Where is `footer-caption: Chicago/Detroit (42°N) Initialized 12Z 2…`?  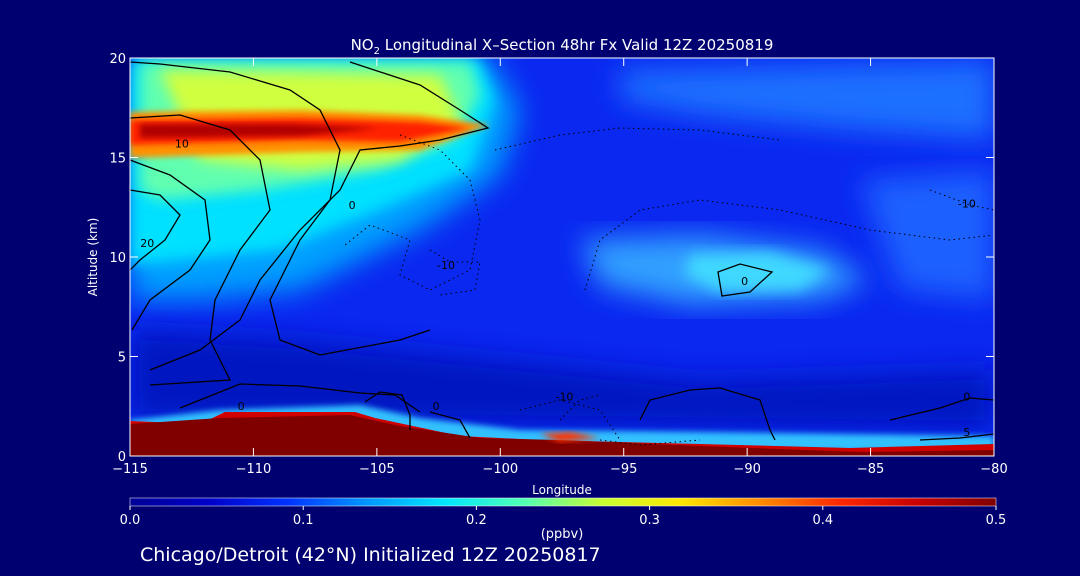 footer-caption: Chicago/Detroit (42°N) Initialized 12Z 2… is located at coordinates (370, 555).